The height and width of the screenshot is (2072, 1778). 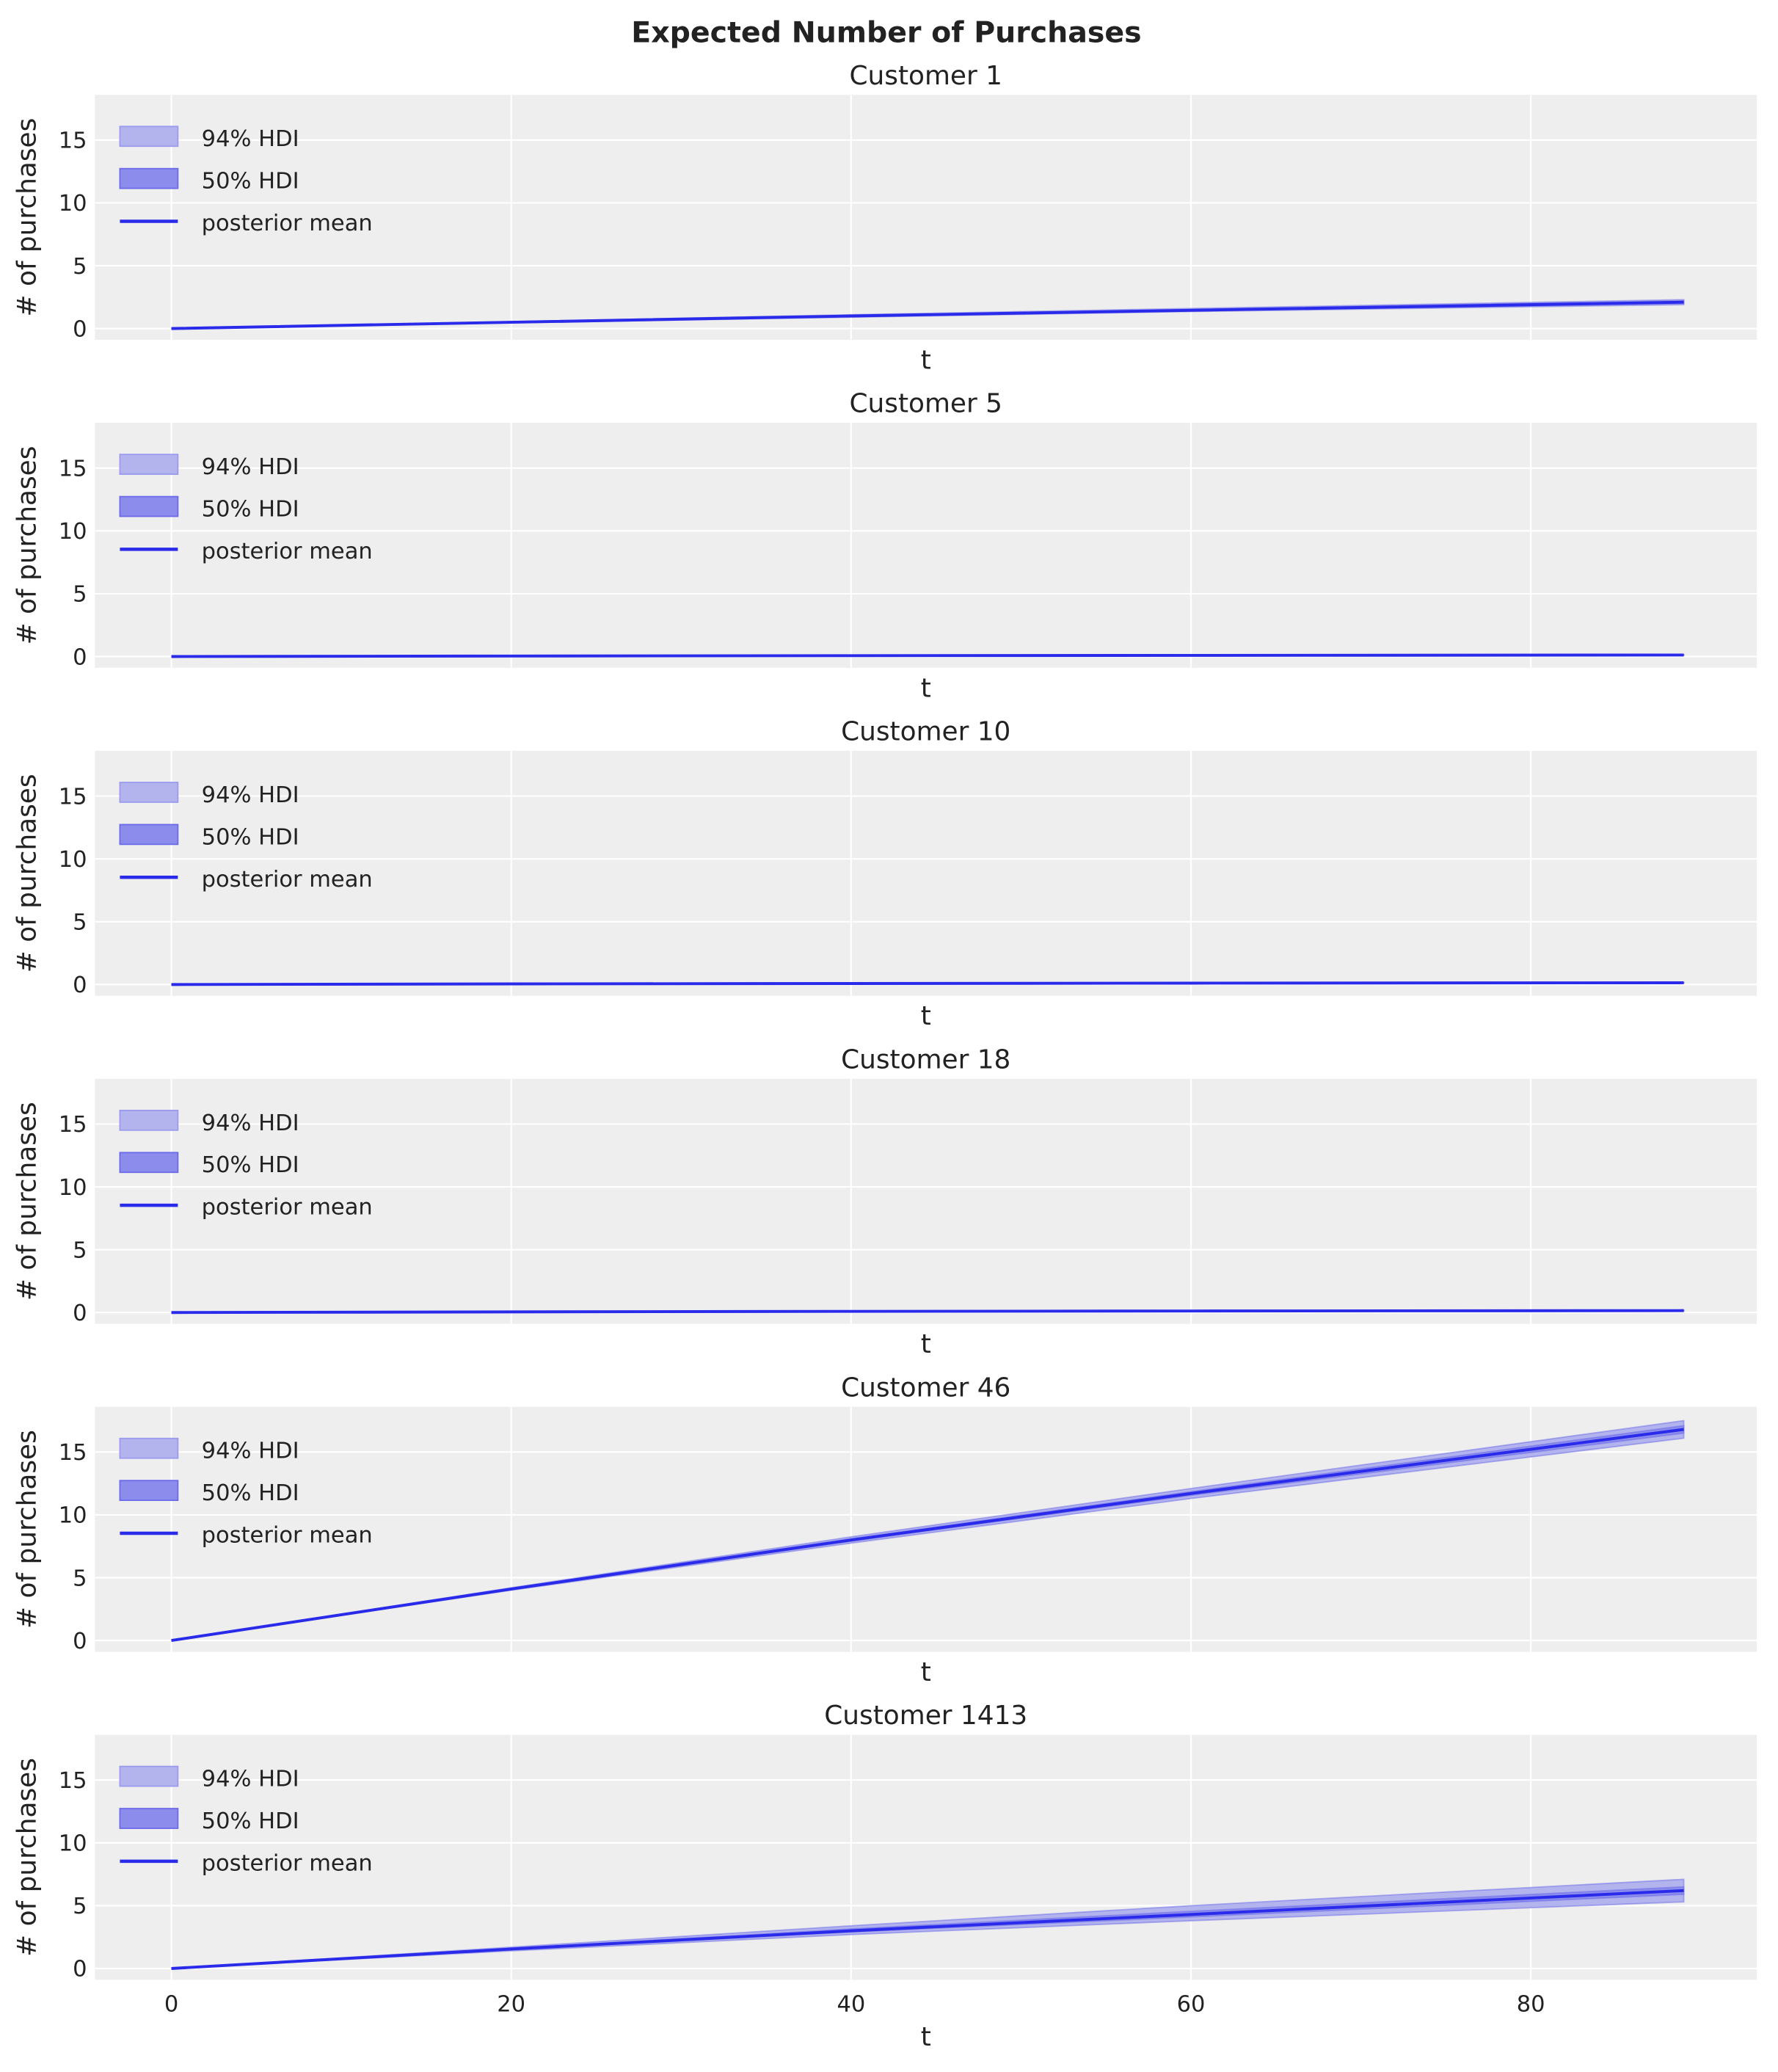 I want to click on x-tick-label: 20, so click(x=511, y=2004).